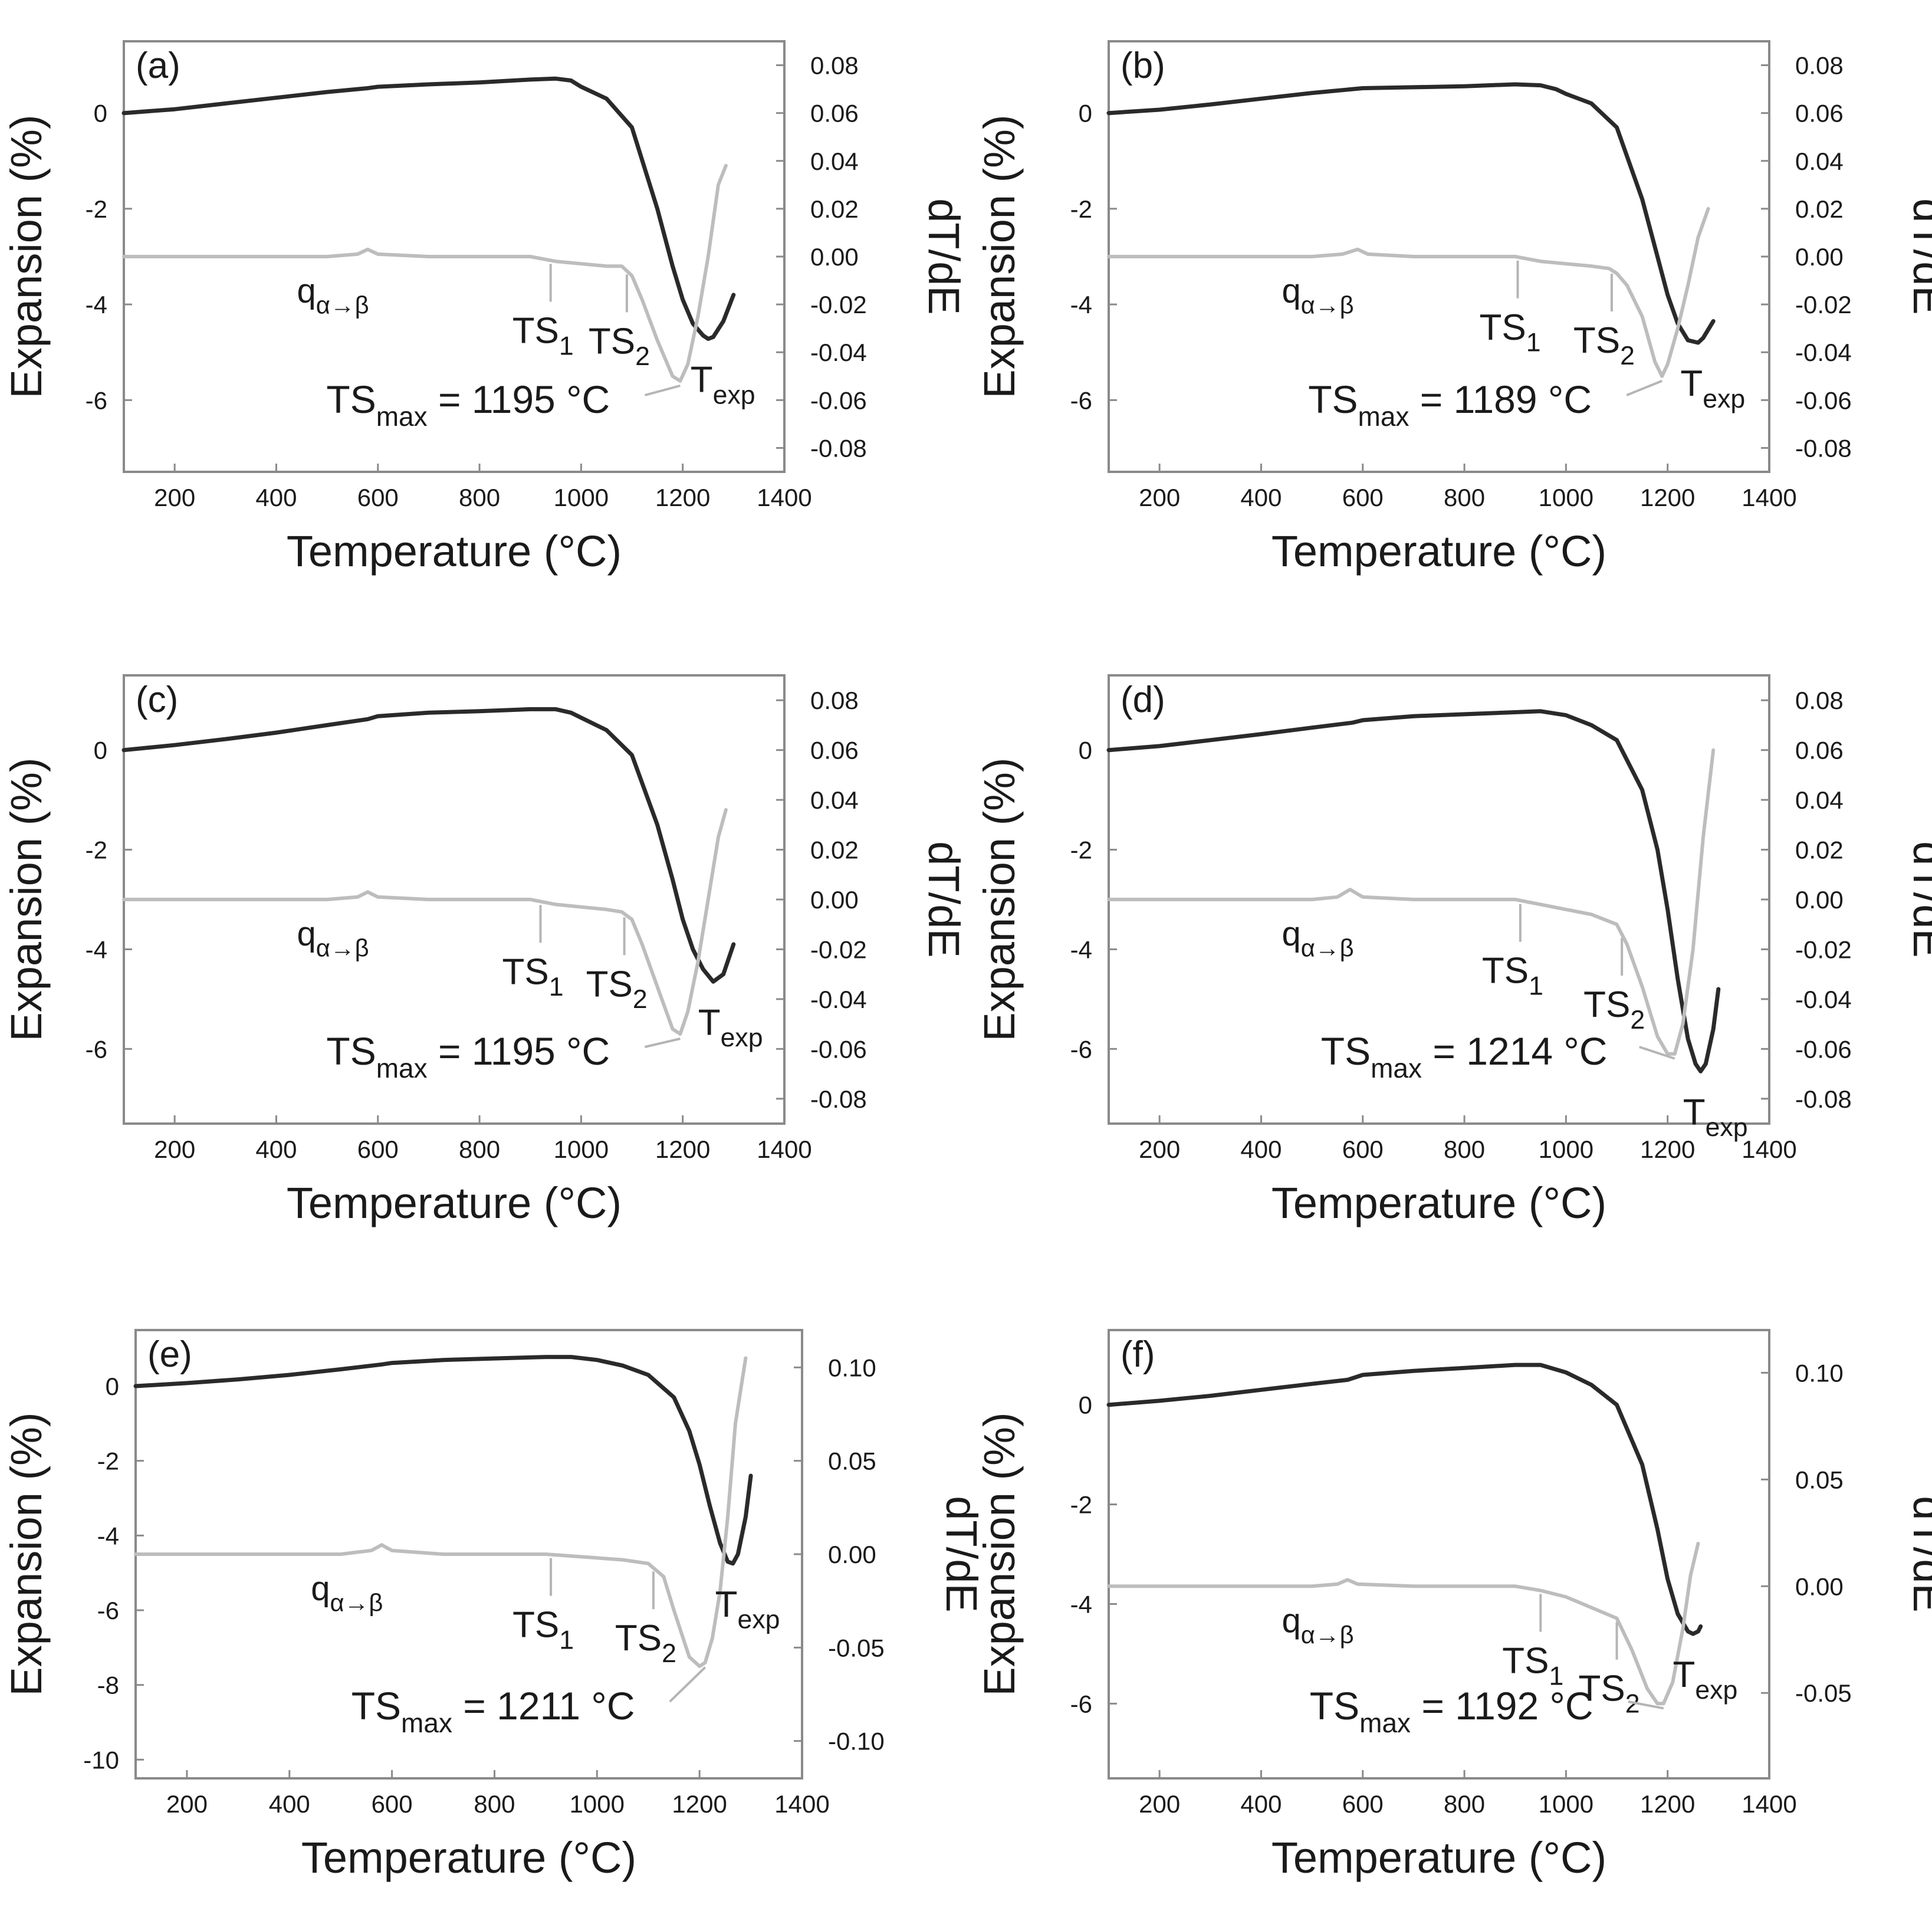 The image size is (1932, 1914). I want to click on tsmax-label: TSmax = 1211 °C, so click(493, 1711).